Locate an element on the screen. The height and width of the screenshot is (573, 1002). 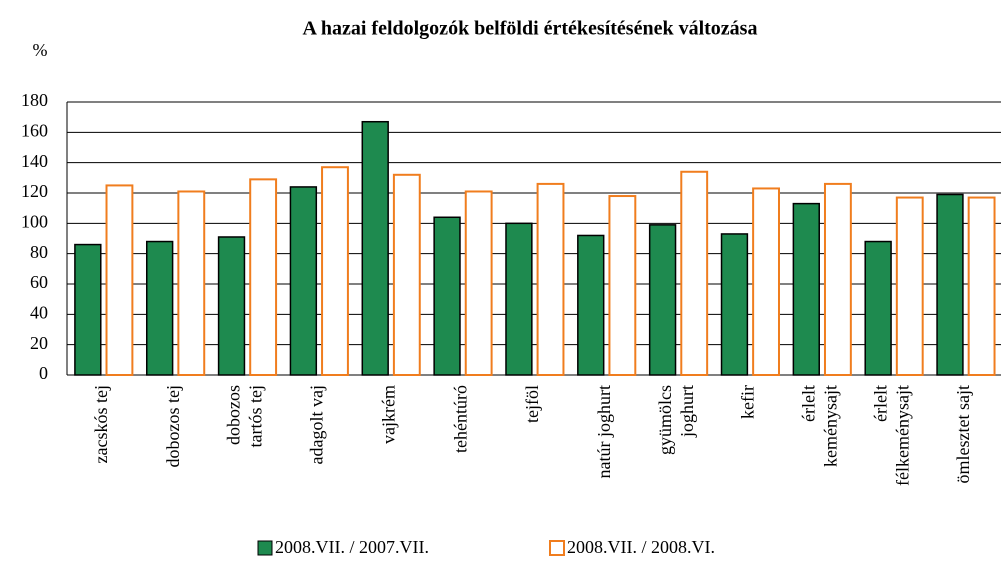
legend-label: 2008.VII. / 2008.VI. is located at coordinates (641, 547).